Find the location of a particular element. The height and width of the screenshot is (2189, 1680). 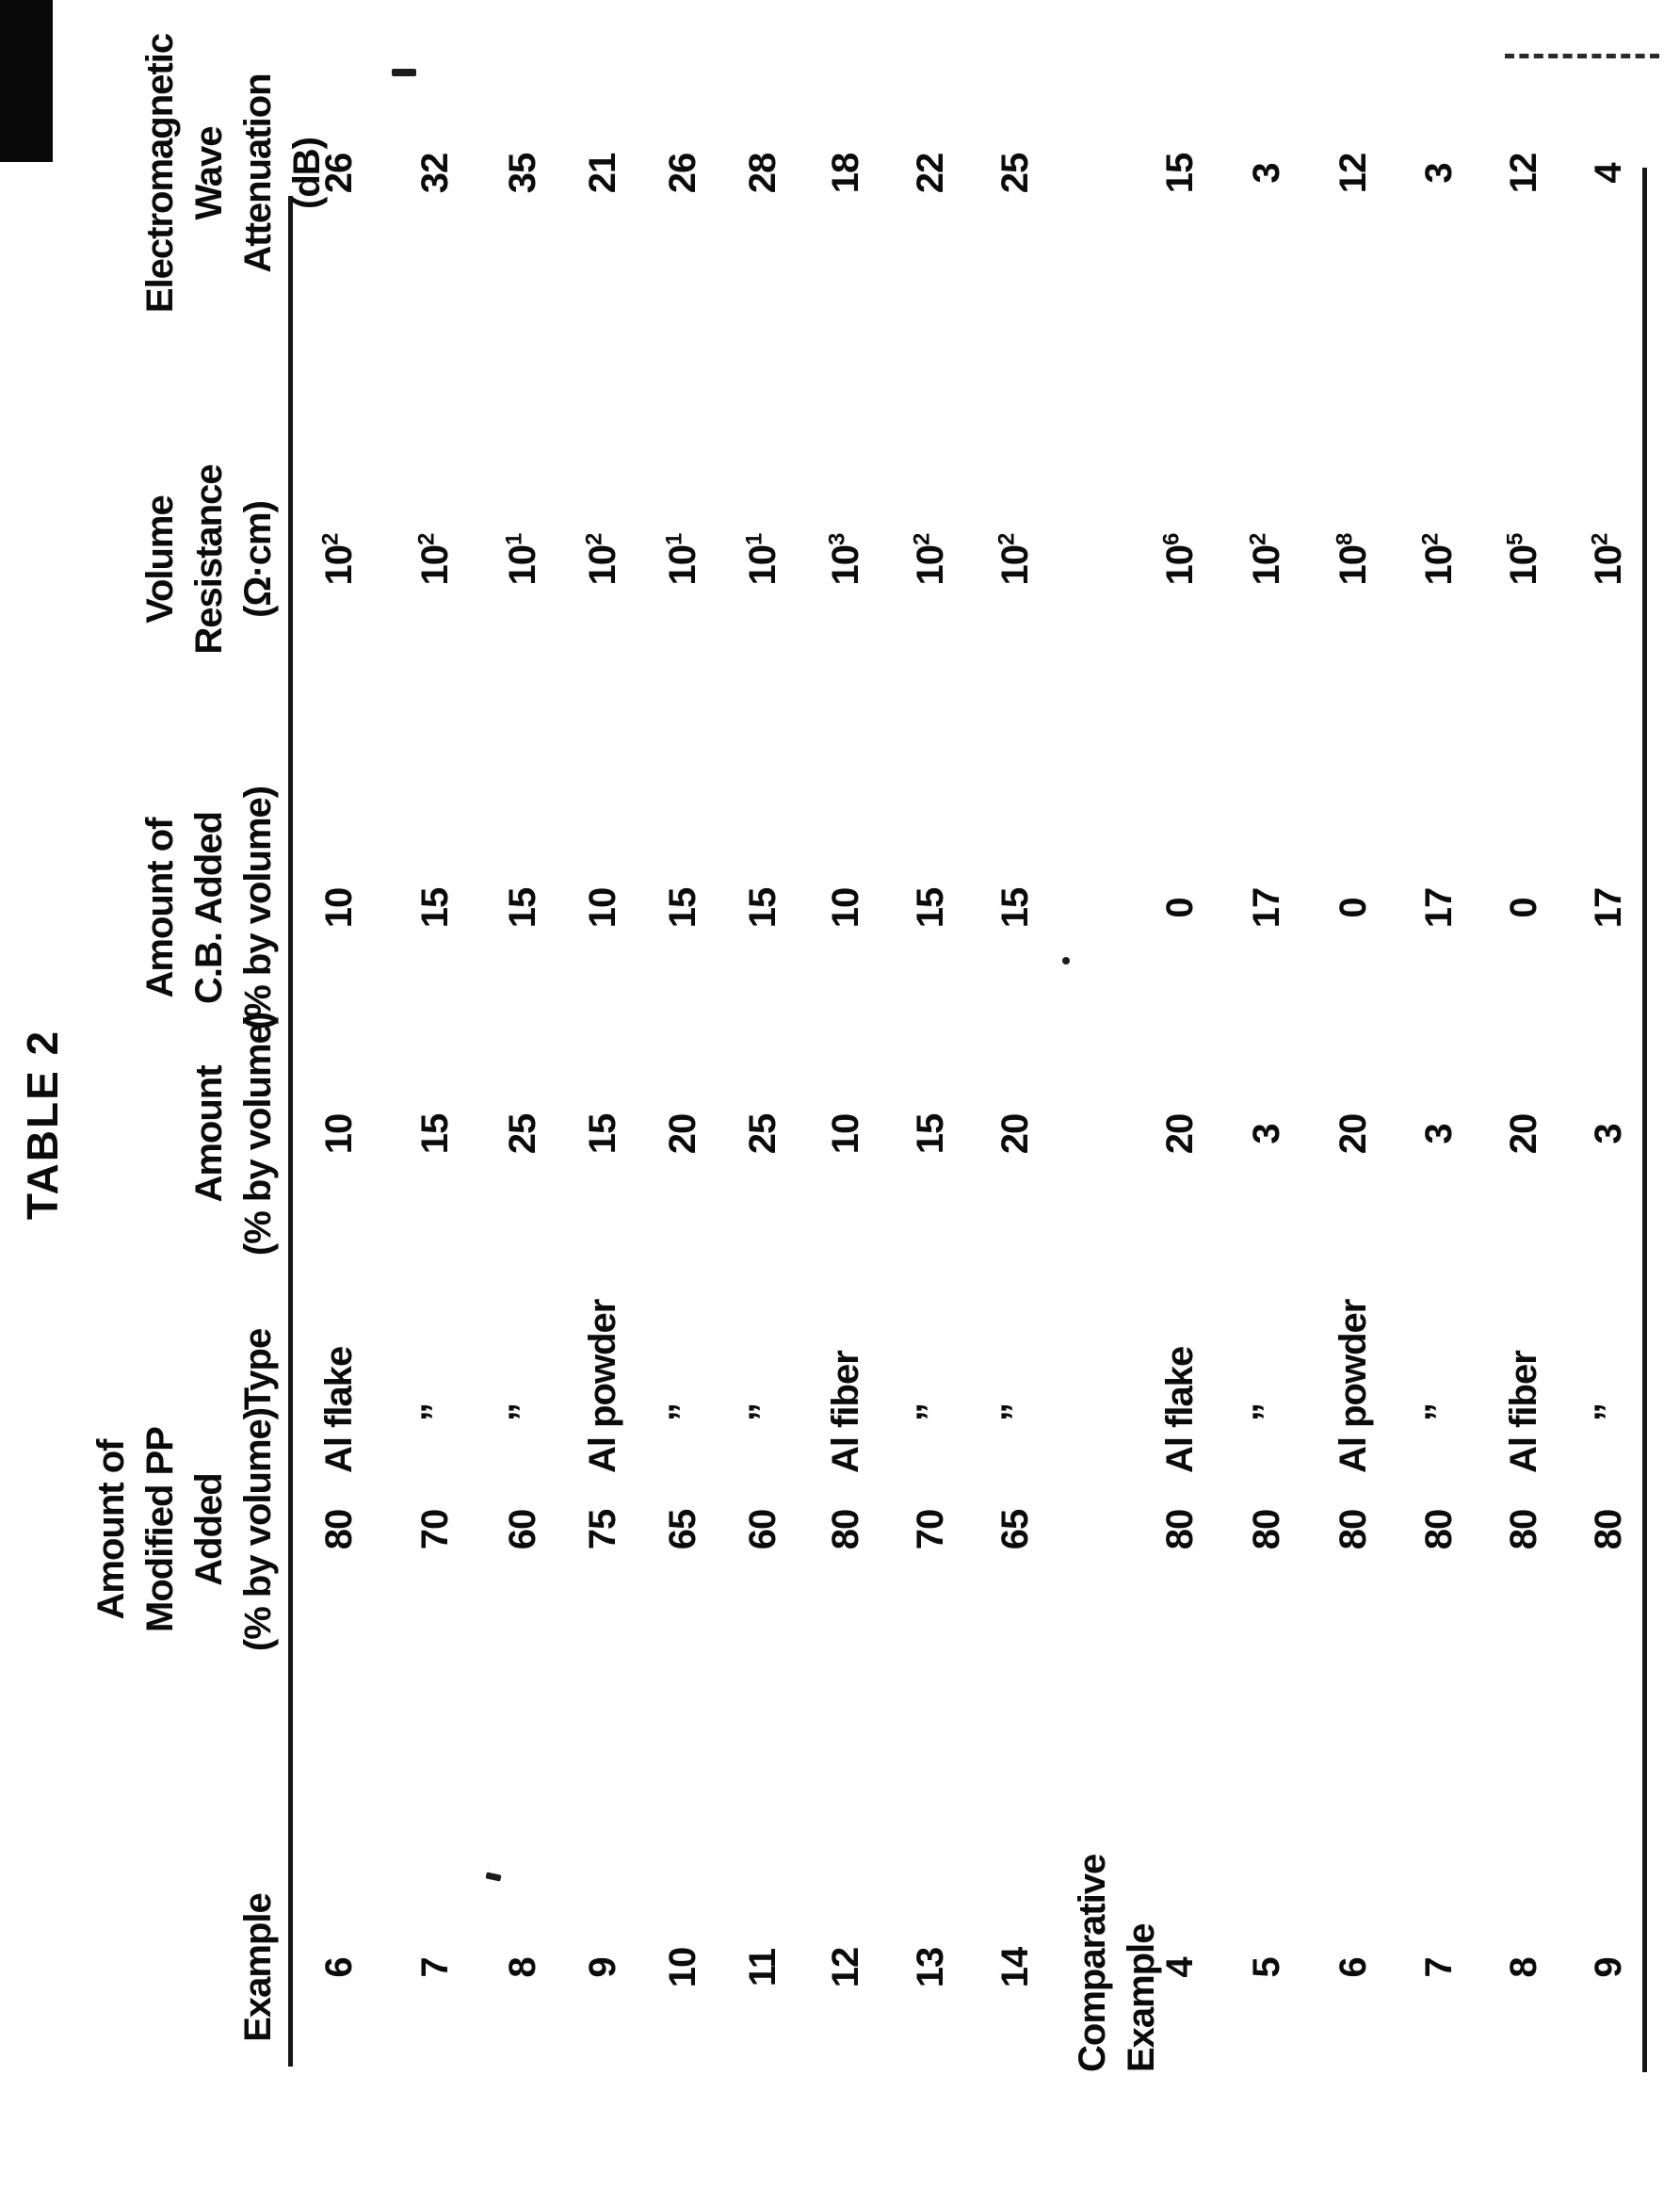

cell-example-row4-comparative: 4 is located at coordinates (1180, 1967).